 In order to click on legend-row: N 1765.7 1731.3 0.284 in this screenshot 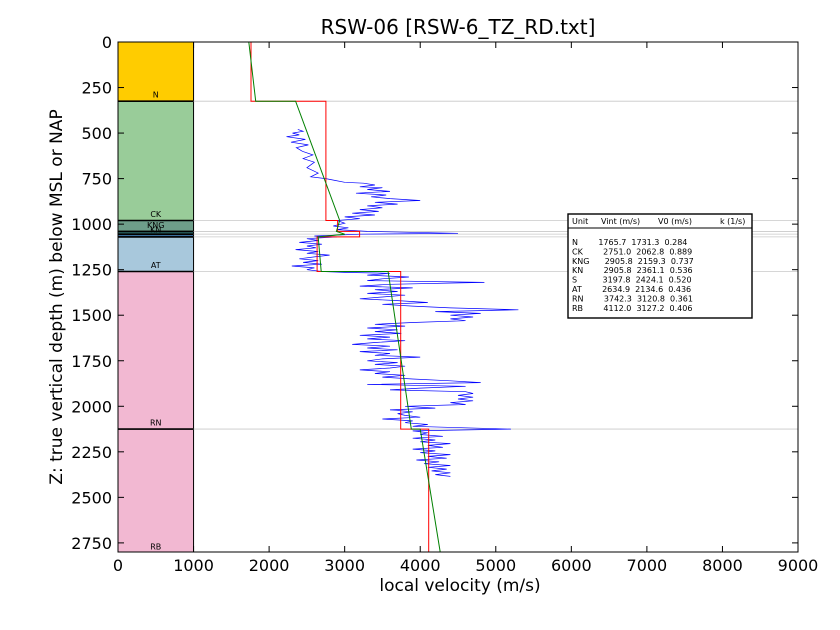, I will do `click(629, 242)`.